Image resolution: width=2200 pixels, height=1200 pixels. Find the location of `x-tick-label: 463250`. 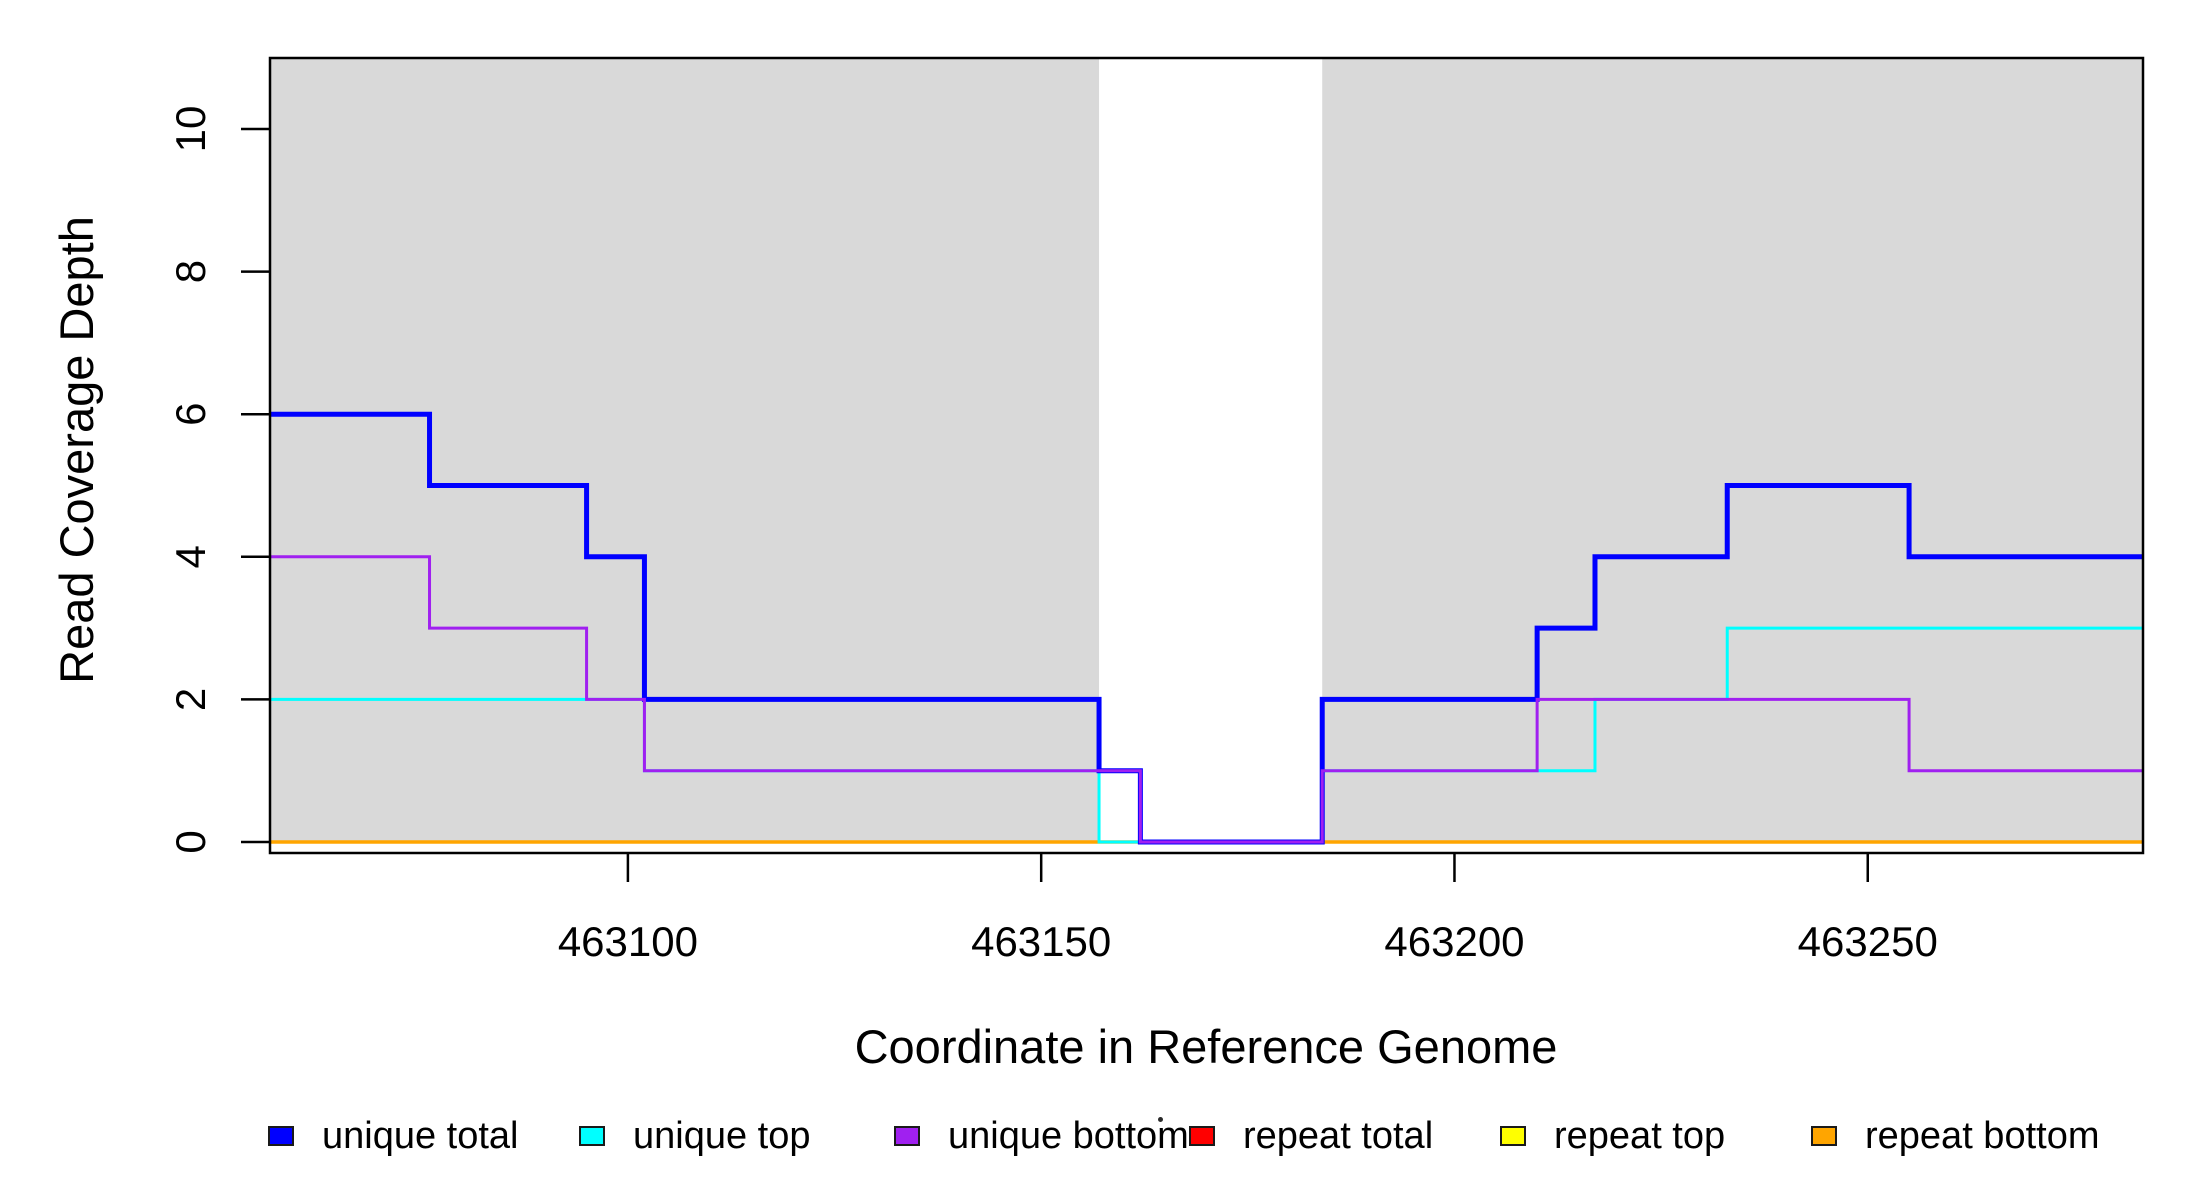

x-tick-label: 463250 is located at coordinates (1868, 941).